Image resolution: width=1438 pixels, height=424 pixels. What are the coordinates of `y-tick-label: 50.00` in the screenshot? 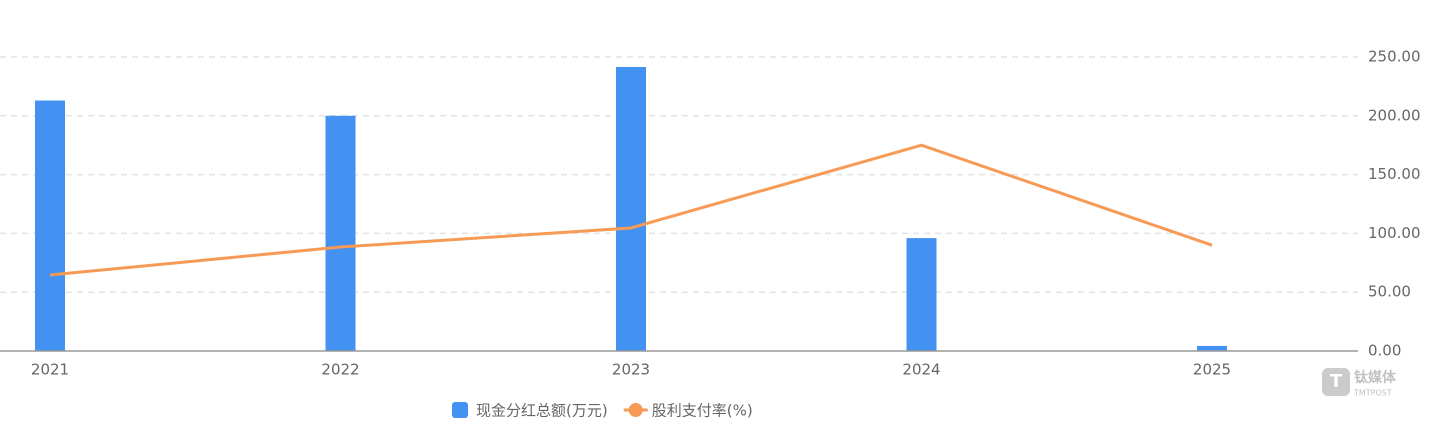 It's located at (1389, 292).